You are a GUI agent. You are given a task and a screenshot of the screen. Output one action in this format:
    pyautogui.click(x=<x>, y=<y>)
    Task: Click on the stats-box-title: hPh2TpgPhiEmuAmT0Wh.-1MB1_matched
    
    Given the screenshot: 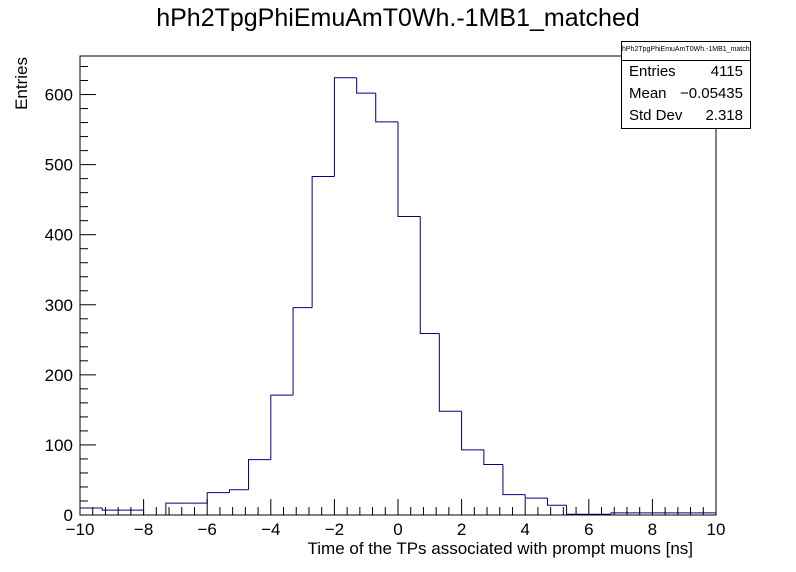 What is the action you would take?
    pyautogui.click(x=686, y=51)
    